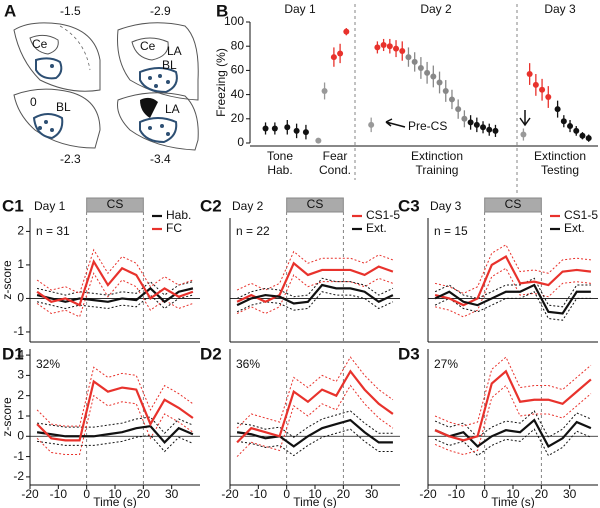 Image resolution: width=600 pixels, height=508 pixels. I want to click on group-label: Hab., so click(279, 170).